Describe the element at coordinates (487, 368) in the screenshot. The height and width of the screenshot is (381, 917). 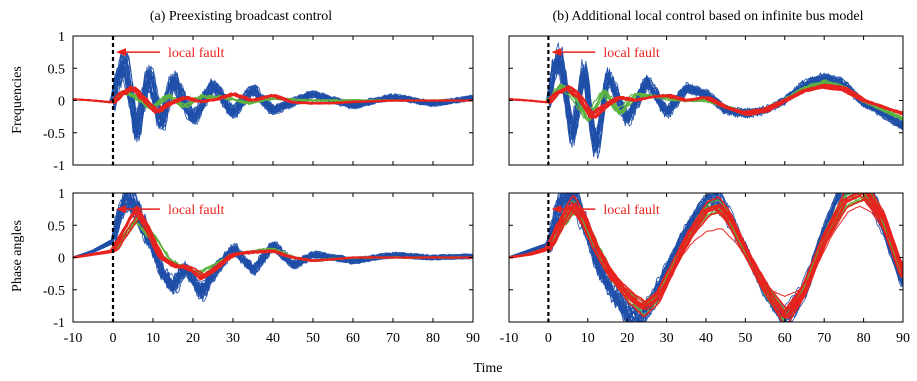
I see `x-axis-label: Time` at that location.